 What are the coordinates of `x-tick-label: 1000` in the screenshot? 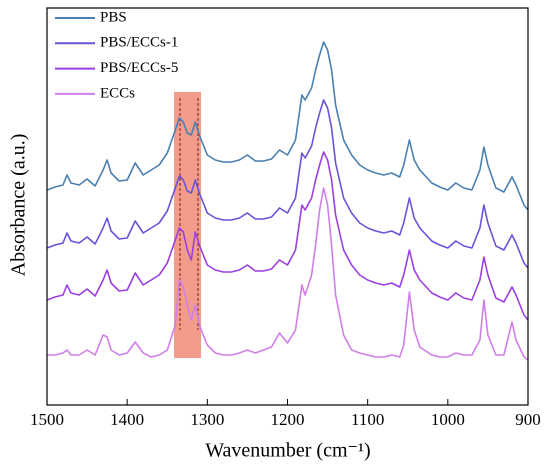 It's located at (448, 419).